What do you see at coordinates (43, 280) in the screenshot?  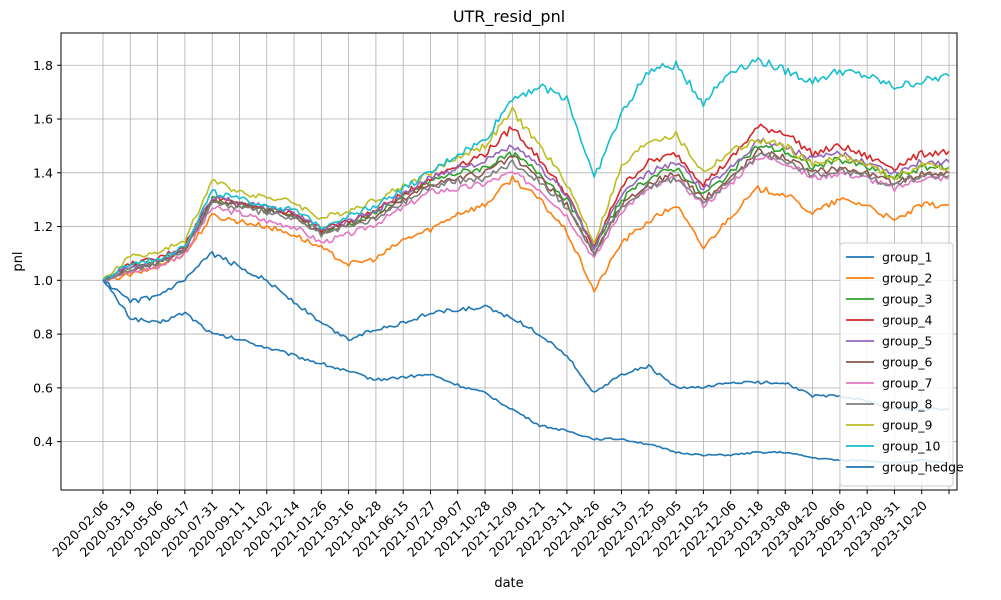 I see `y-tick-label: 1.0` at bounding box center [43, 280].